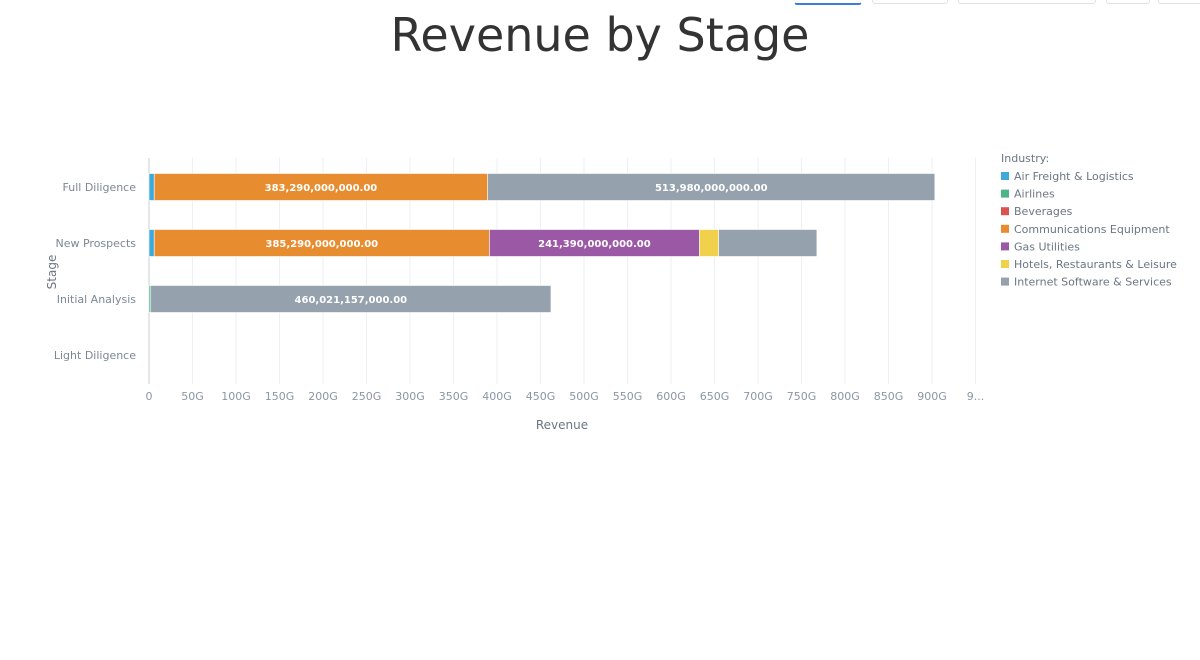  I want to click on toolbar-button-active, so click(828, 2).